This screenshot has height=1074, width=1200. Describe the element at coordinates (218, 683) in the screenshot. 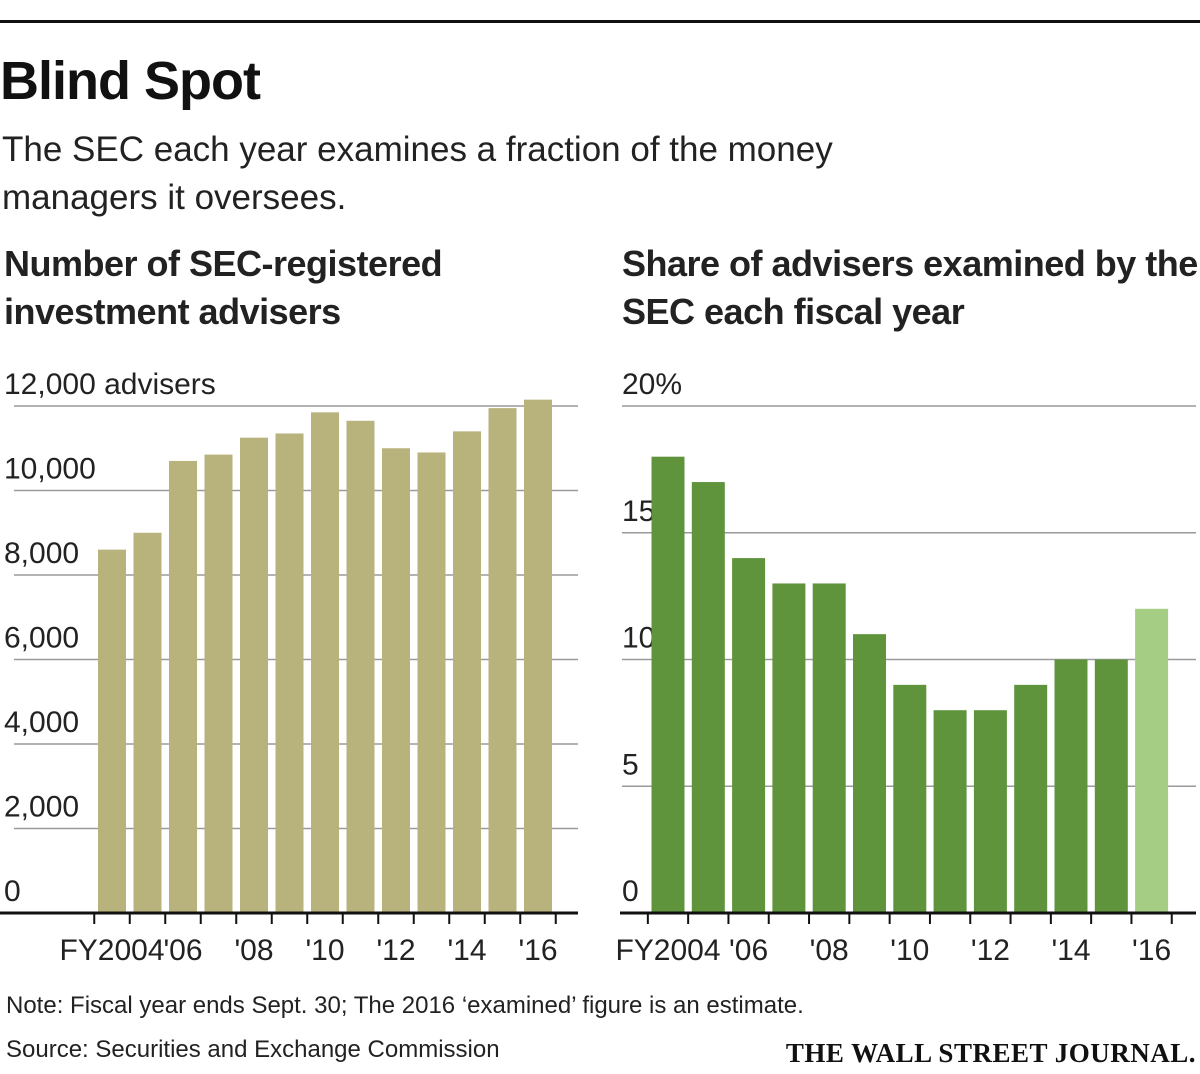

I see `advisers-bar-2007` at that location.